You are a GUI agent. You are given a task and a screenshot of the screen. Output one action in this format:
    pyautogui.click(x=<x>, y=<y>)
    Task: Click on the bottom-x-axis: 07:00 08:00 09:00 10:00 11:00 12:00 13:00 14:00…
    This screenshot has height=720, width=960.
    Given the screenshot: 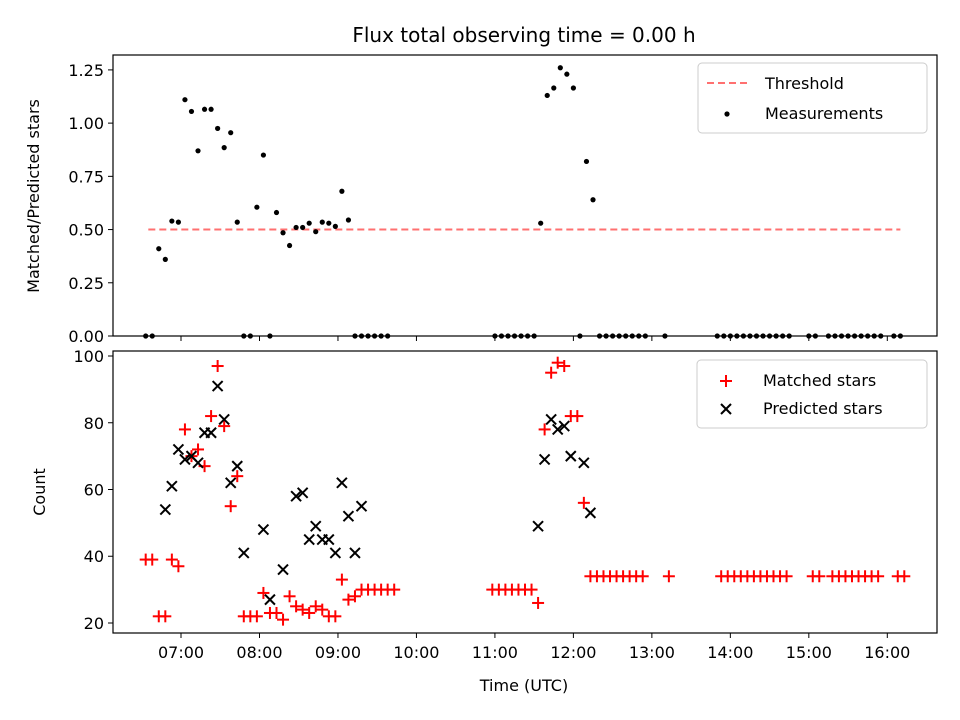 What is the action you would take?
    pyautogui.click(x=534, y=647)
    